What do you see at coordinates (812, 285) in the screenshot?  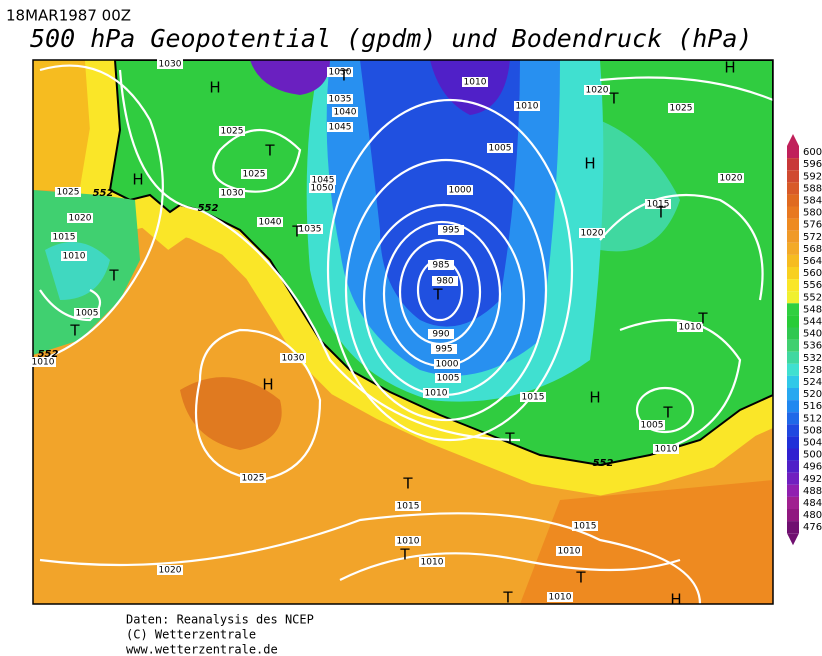 I see `colorbar-label: 556` at bounding box center [812, 285].